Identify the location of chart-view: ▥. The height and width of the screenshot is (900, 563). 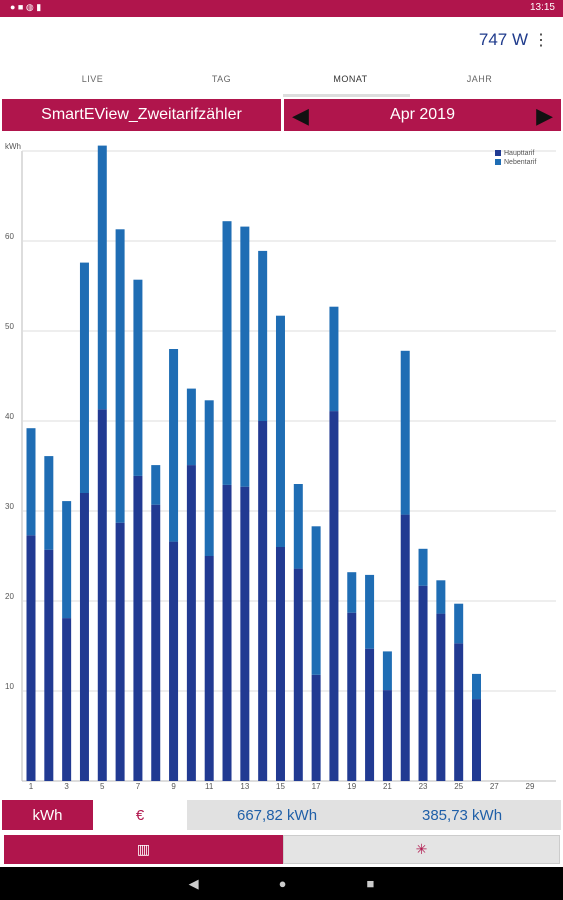
(143, 849).